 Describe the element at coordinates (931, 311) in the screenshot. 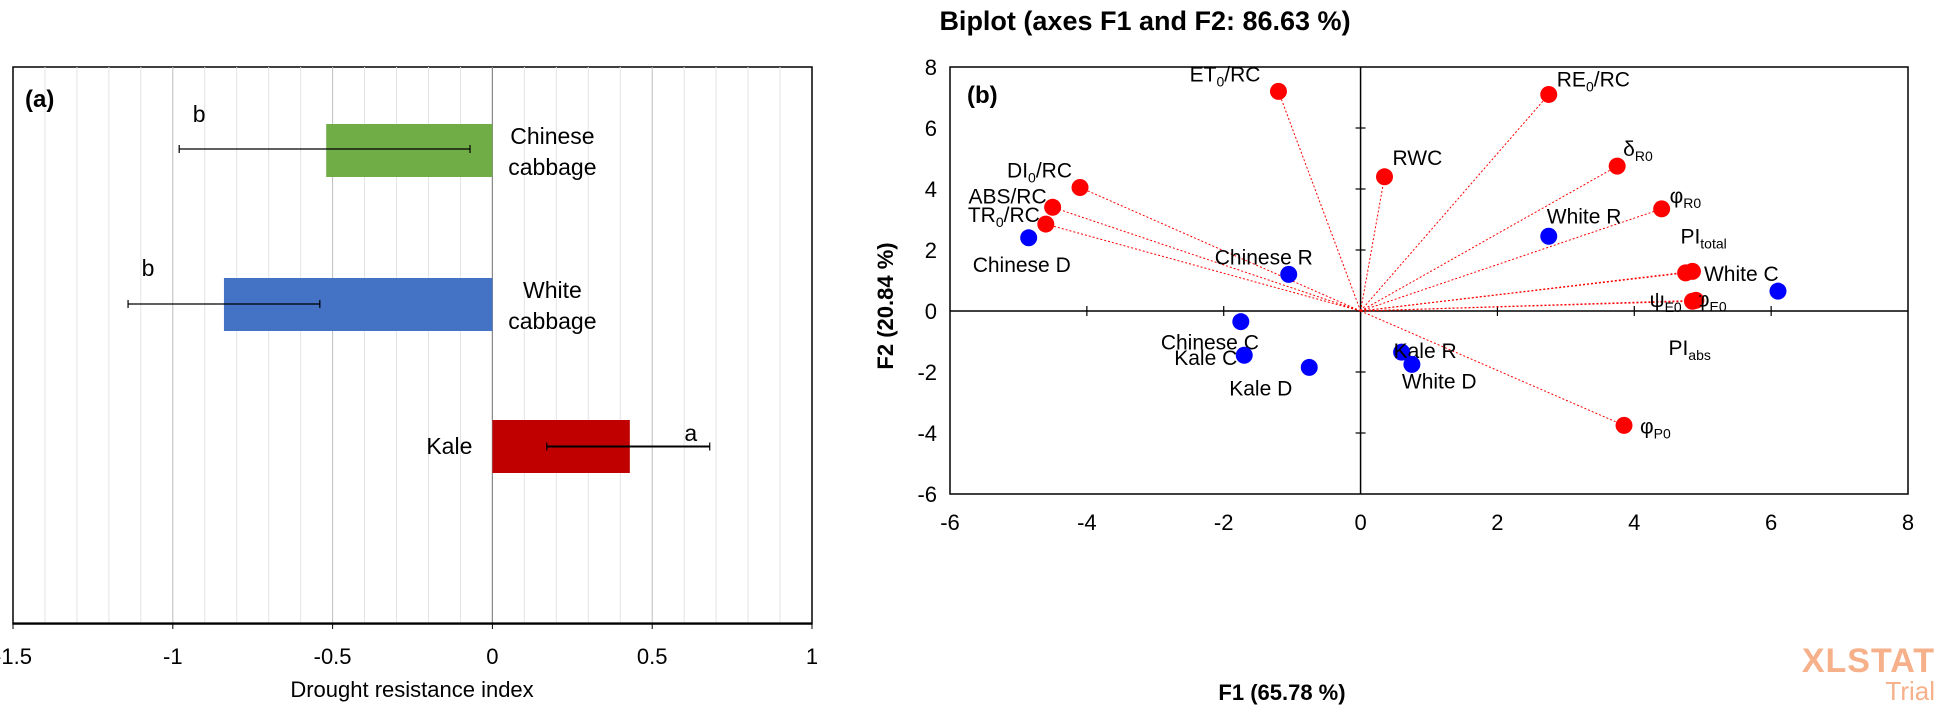

I see `y-tick-label: 0` at that location.